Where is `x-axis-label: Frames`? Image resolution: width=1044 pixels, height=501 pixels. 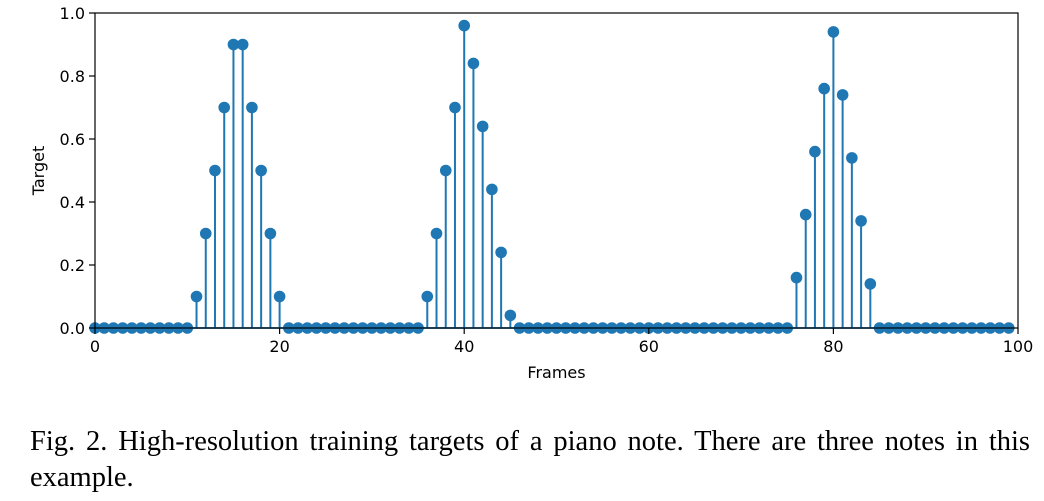
x-axis-label: Frames is located at coordinates (556, 372).